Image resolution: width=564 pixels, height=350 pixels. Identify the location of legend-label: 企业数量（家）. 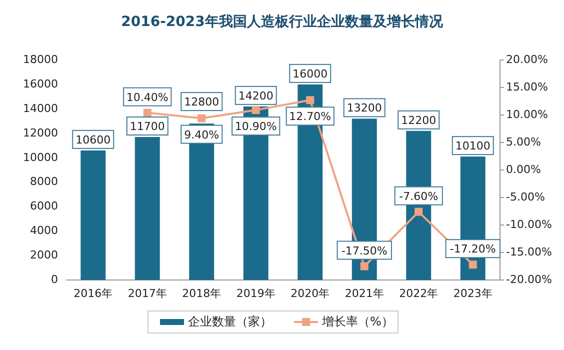
(230, 321).